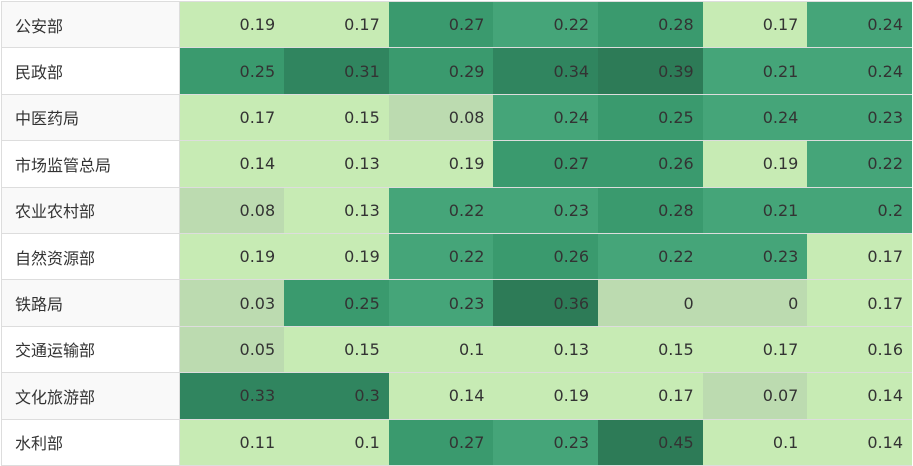 Image resolution: width=913 pixels, height=466 pixels. I want to click on heatmap-row: 民政部 0.25 0.31 0.29 0.34 0.39 0.21 0.24, so click(456, 71).